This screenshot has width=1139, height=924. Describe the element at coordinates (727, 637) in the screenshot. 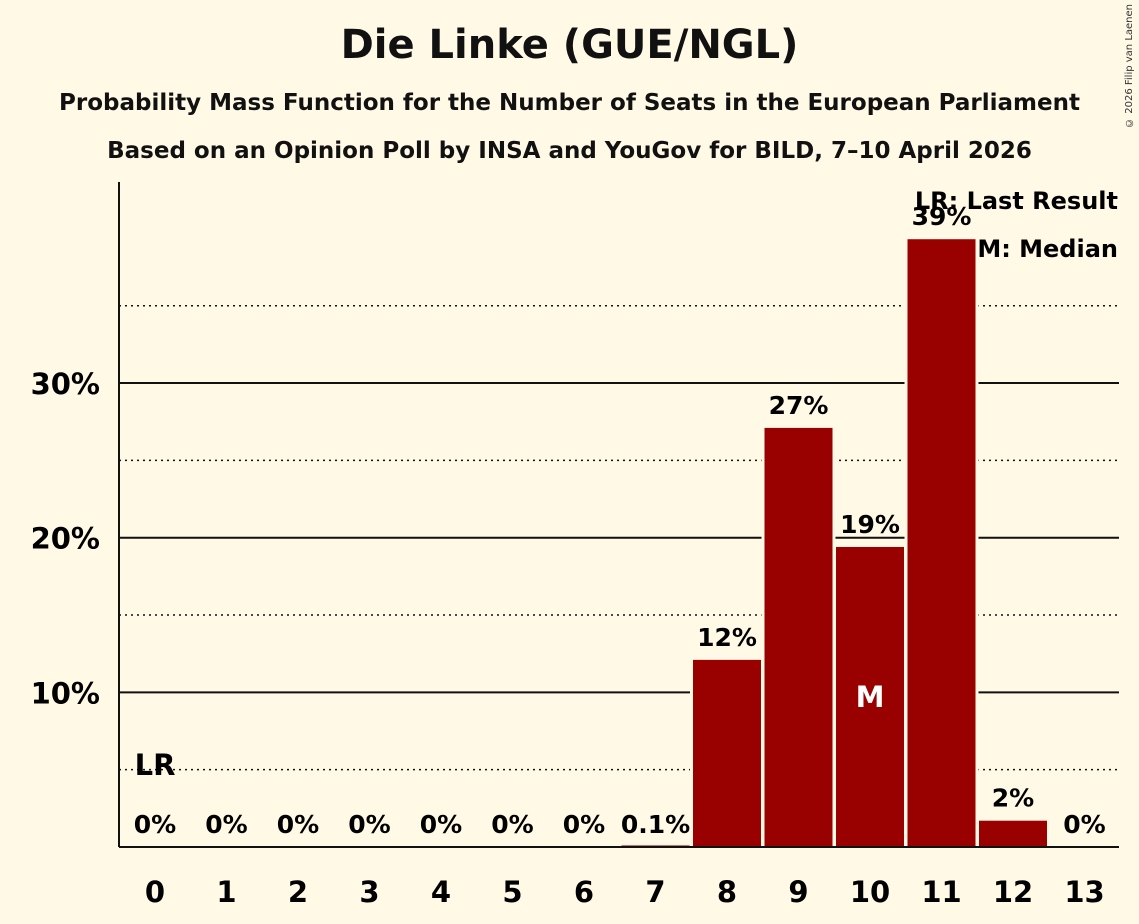

I see `bar-value-label: 12%` at that location.